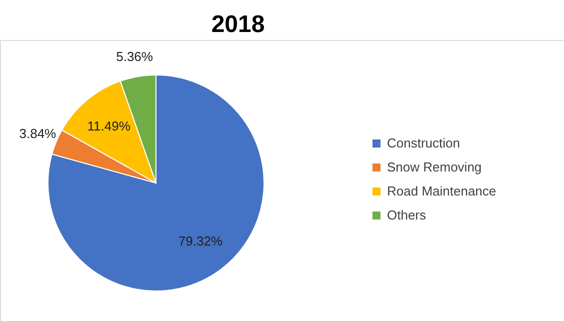 This screenshot has height=321, width=564. What do you see at coordinates (407, 215) in the screenshot?
I see `legend-label: Others` at bounding box center [407, 215].